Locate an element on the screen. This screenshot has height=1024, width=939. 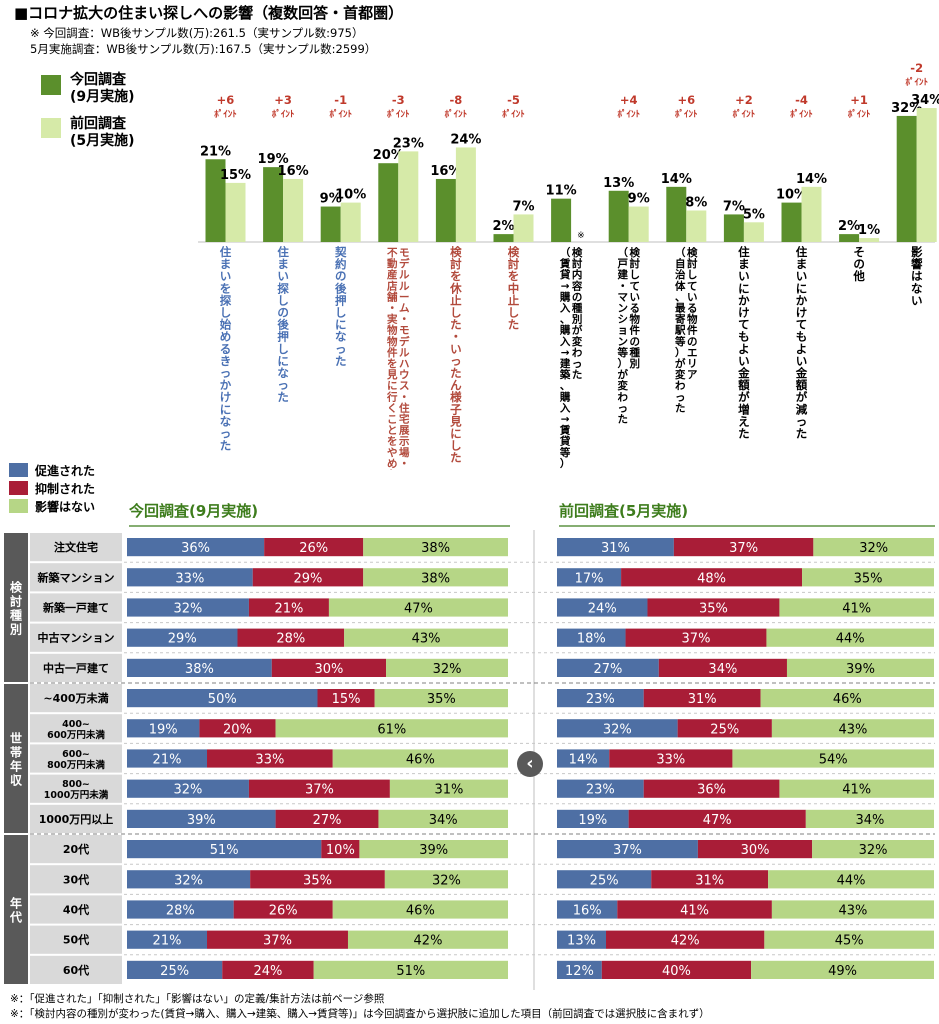
svg-text: 等 is located at coordinates (622, 352).